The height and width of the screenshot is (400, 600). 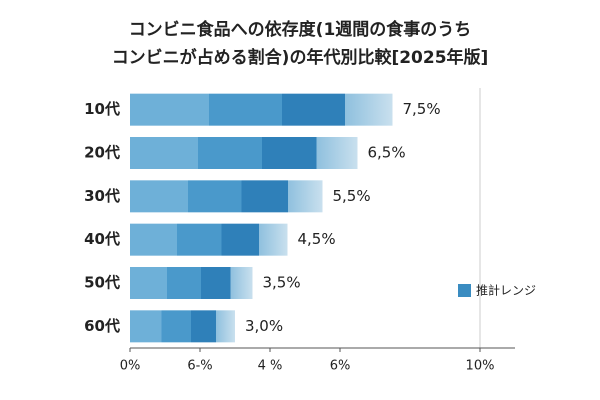 What do you see at coordinates (464, 290) in the screenshot?
I see `legend-swatch` at bounding box center [464, 290].